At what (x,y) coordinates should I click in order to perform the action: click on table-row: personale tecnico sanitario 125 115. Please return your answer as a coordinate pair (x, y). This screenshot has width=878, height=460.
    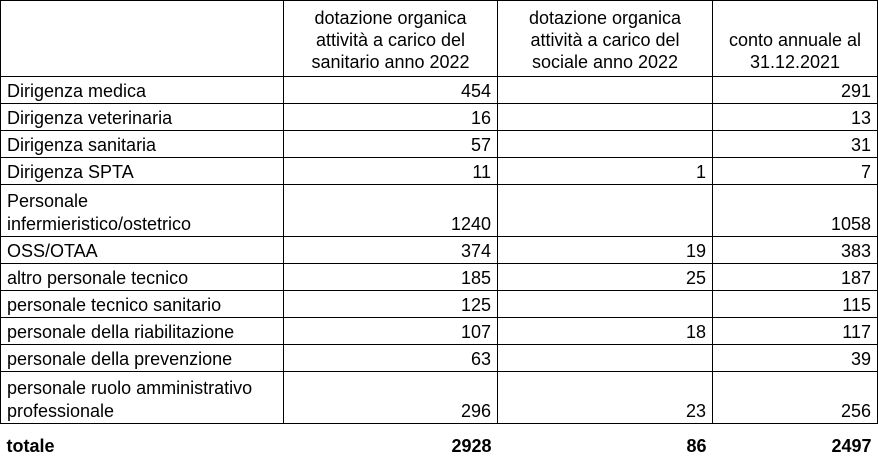
    Looking at the image, I should click on (439, 304).